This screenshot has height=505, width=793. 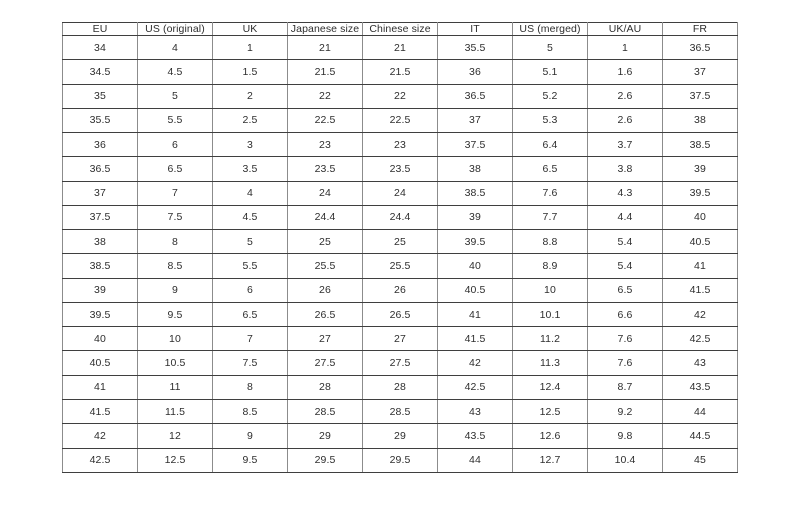 What do you see at coordinates (100, 242) in the screenshot?
I see `table-cell: 38` at bounding box center [100, 242].